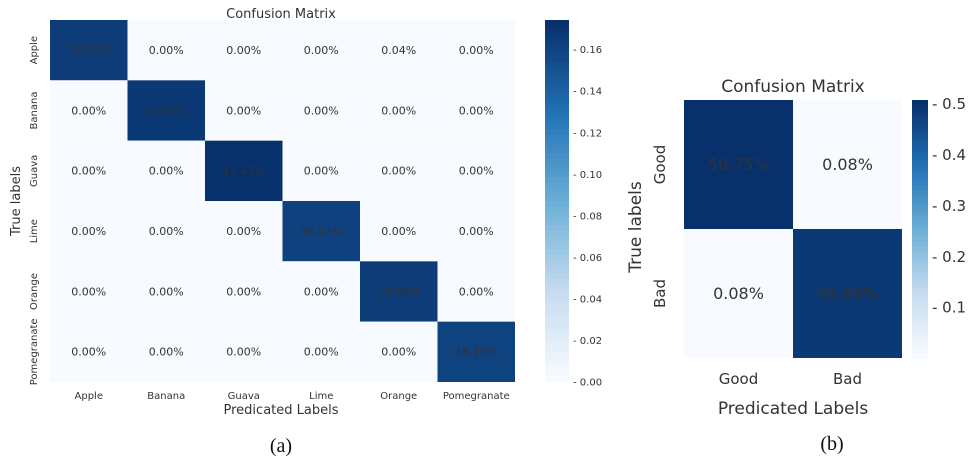 The width and height of the screenshot is (970, 461). Describe the element at coordinates (847, 293) in the screenshot. I see `cell-value-label: 49.09%` at that location.